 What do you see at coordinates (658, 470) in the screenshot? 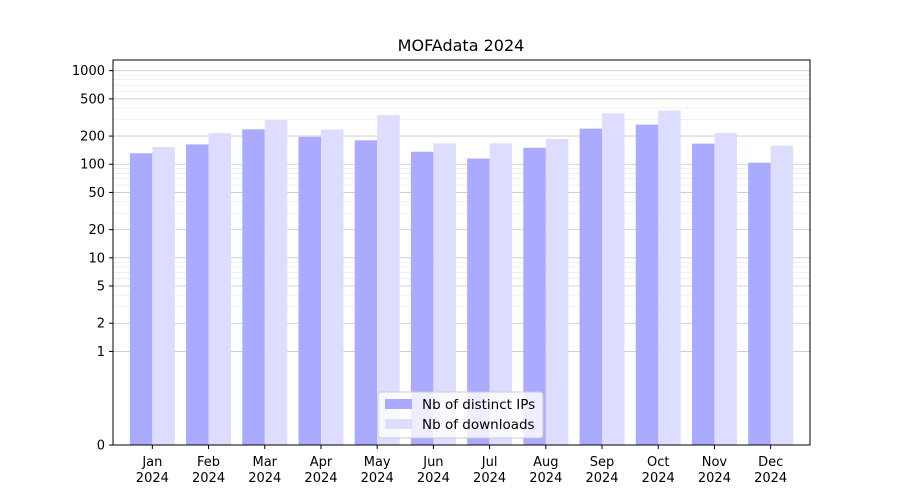
I see `x-tick-label: Oct 2024` at bounding box center [658, 470].